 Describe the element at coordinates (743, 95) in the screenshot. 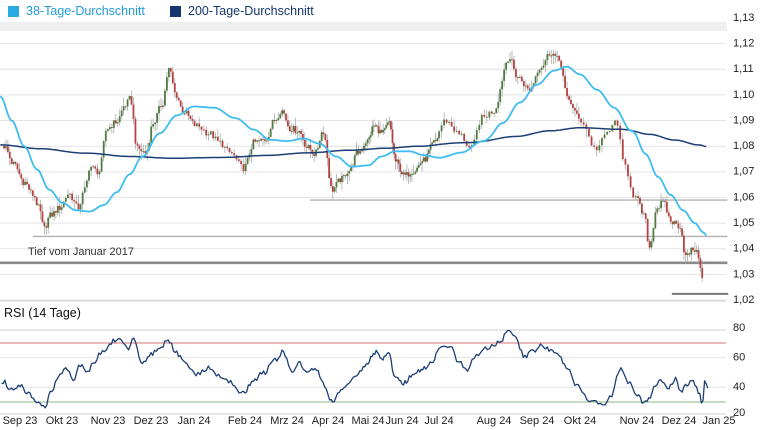

I see `axis-label: 1,10` at that location.